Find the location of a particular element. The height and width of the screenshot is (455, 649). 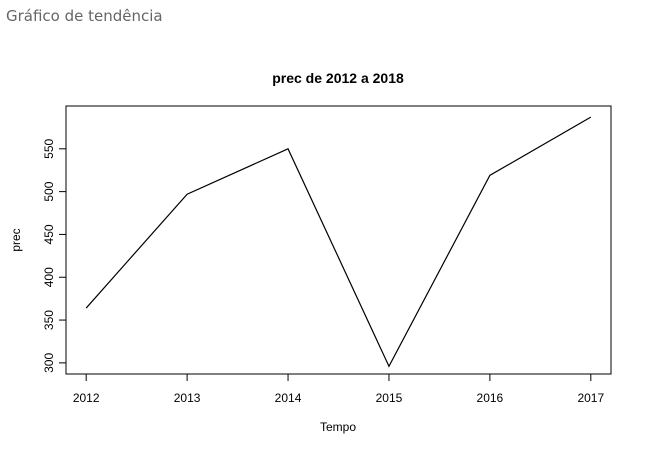

x-axis: 2012 2013 2014 2015 2016 2017 is located at coordinates (338, 389).